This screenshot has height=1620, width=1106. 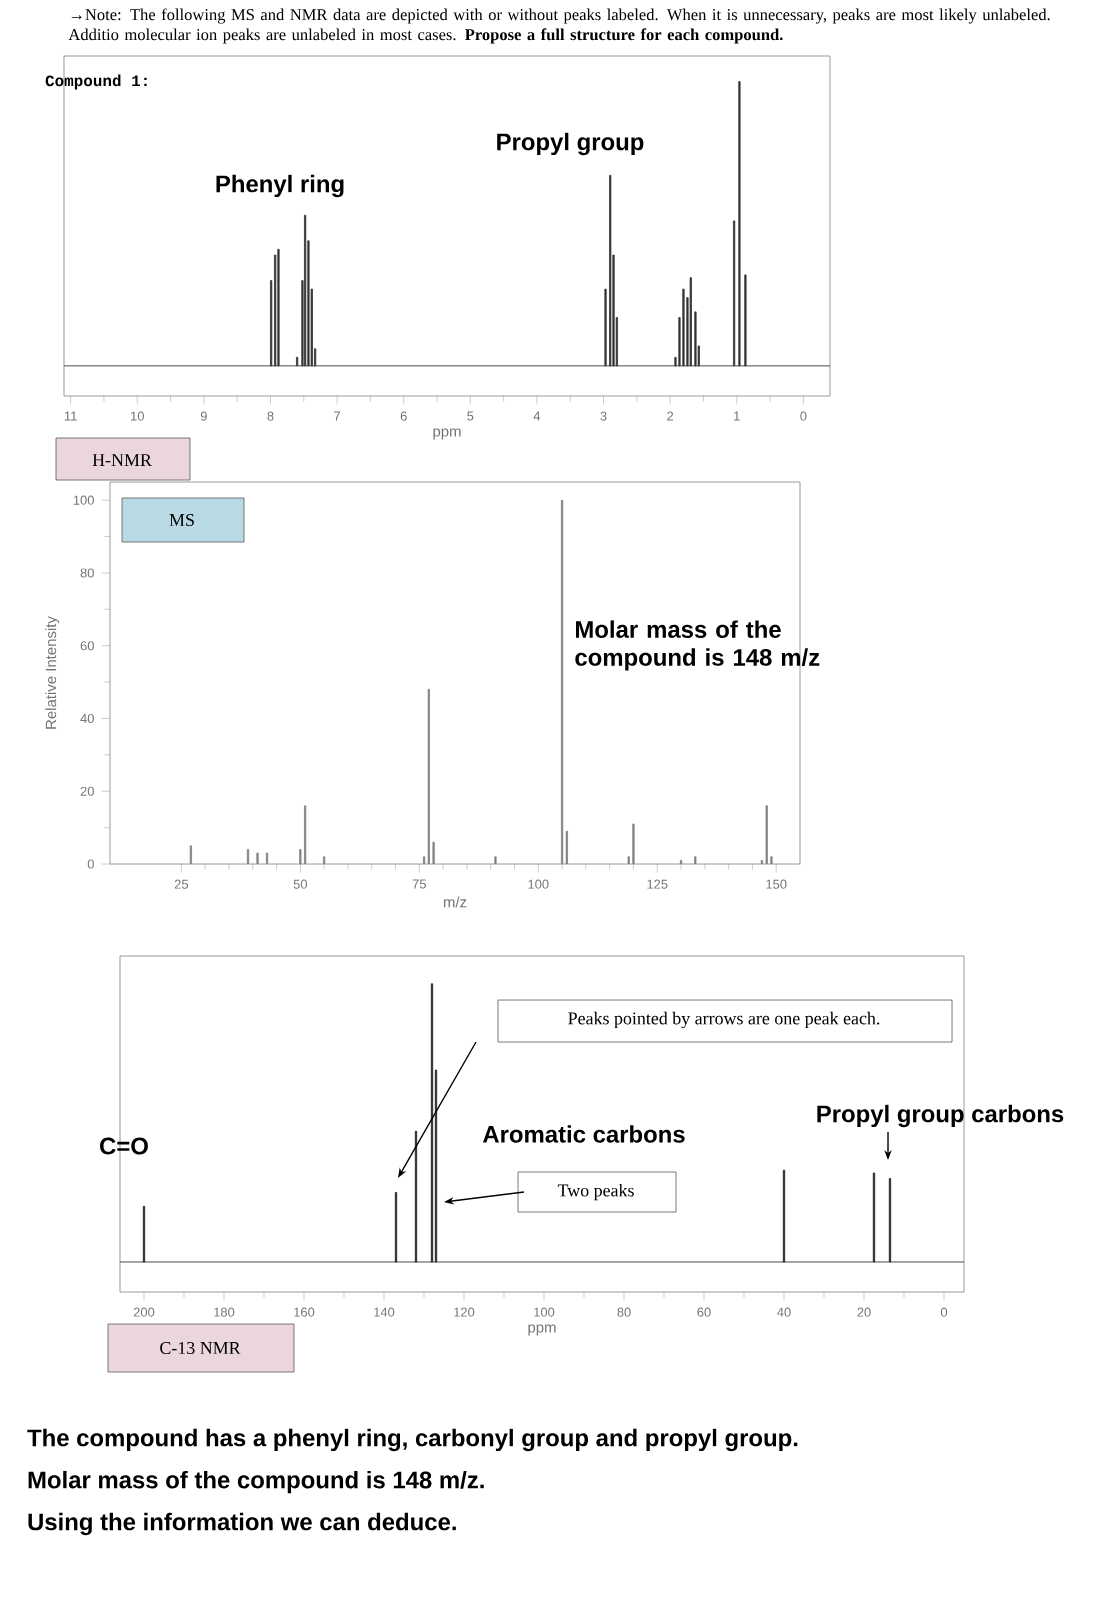 I want to click on text: Molar mass of the compound is 148 m/z., so click(x=256, y=1482).